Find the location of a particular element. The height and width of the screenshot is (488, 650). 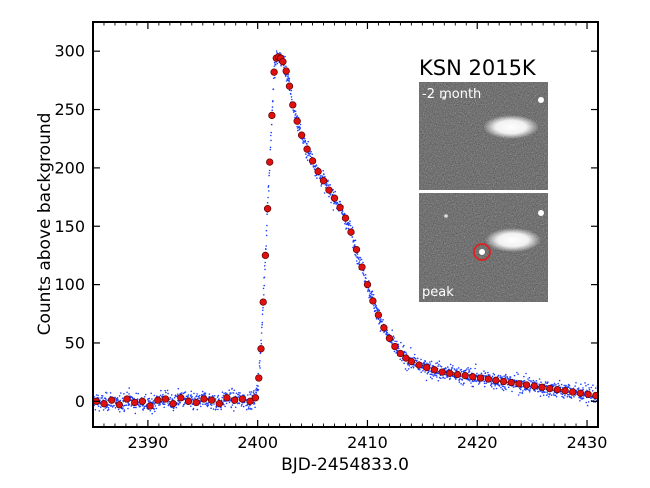

panel-label-before: -2 month is located at coordinates (451, 94).